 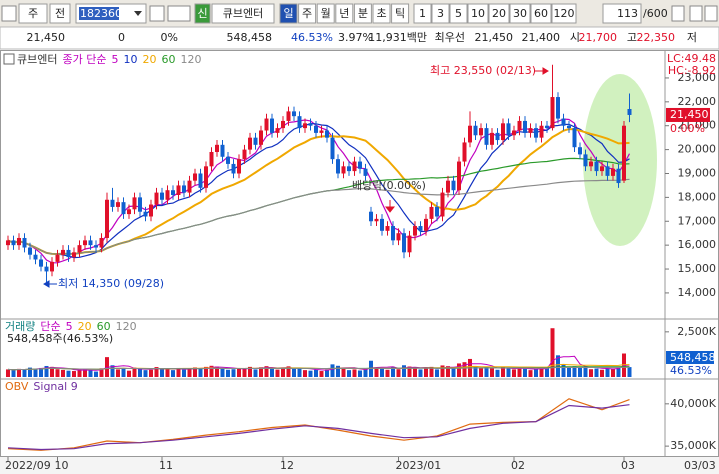 I want to click on quote-bg, so click(x=359, y=38).